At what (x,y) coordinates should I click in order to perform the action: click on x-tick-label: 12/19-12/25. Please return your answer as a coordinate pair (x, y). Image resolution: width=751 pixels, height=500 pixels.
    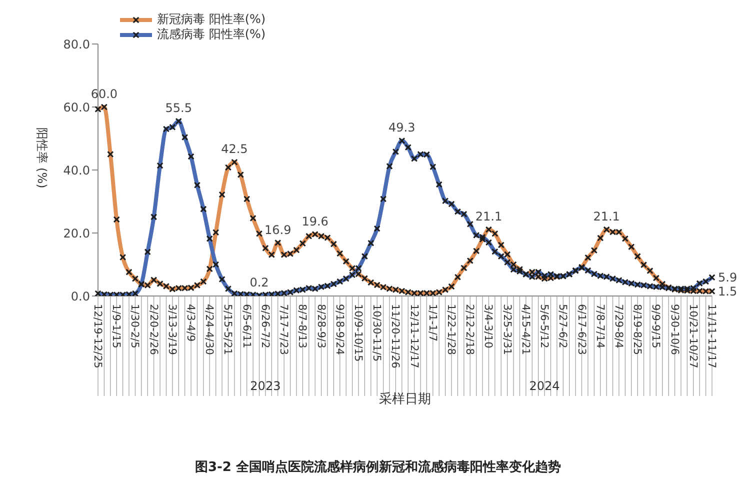
    Looking at the image, I should click on (98, 336).